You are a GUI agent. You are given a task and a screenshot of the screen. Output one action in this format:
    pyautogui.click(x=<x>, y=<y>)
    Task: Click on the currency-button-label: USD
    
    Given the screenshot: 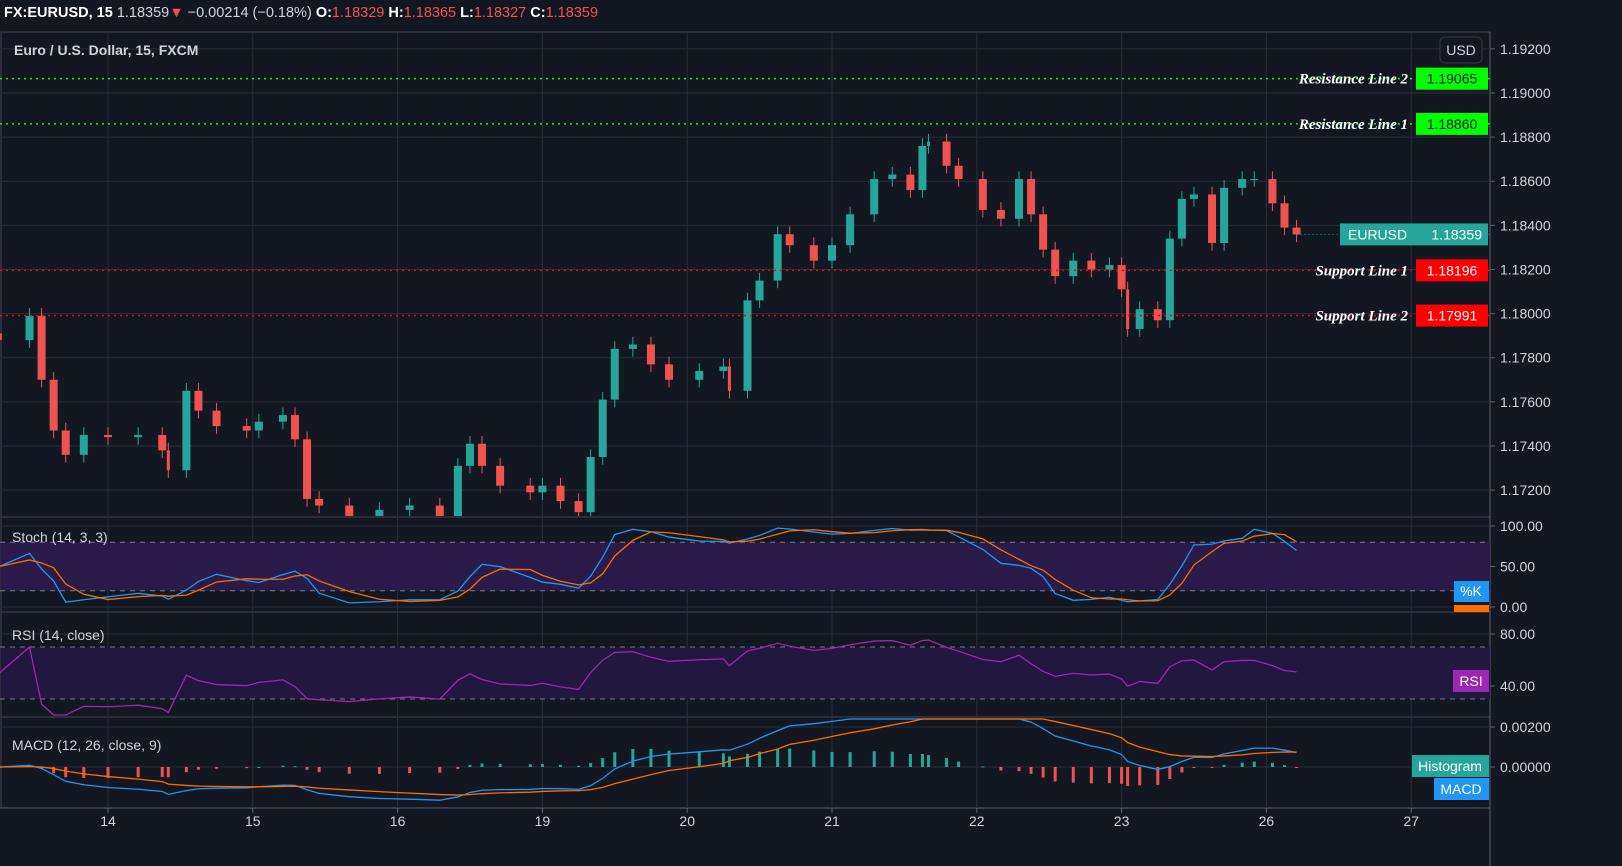 What is the action you would take?
    pyautogui.click(x=1461, y=50)
    